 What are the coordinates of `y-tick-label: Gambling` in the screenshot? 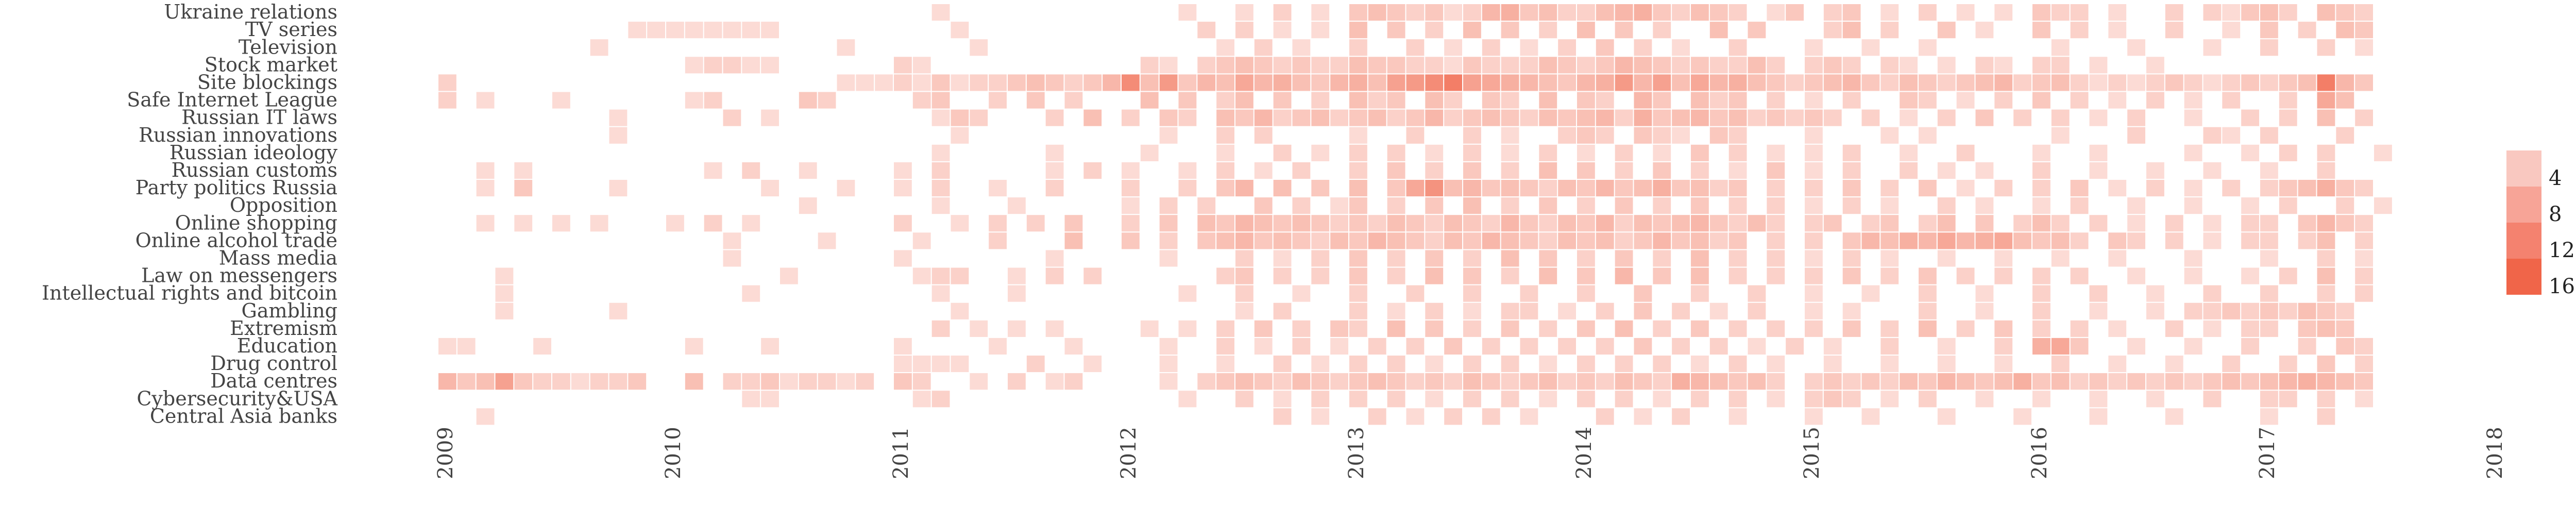 It's located at (289, 310).